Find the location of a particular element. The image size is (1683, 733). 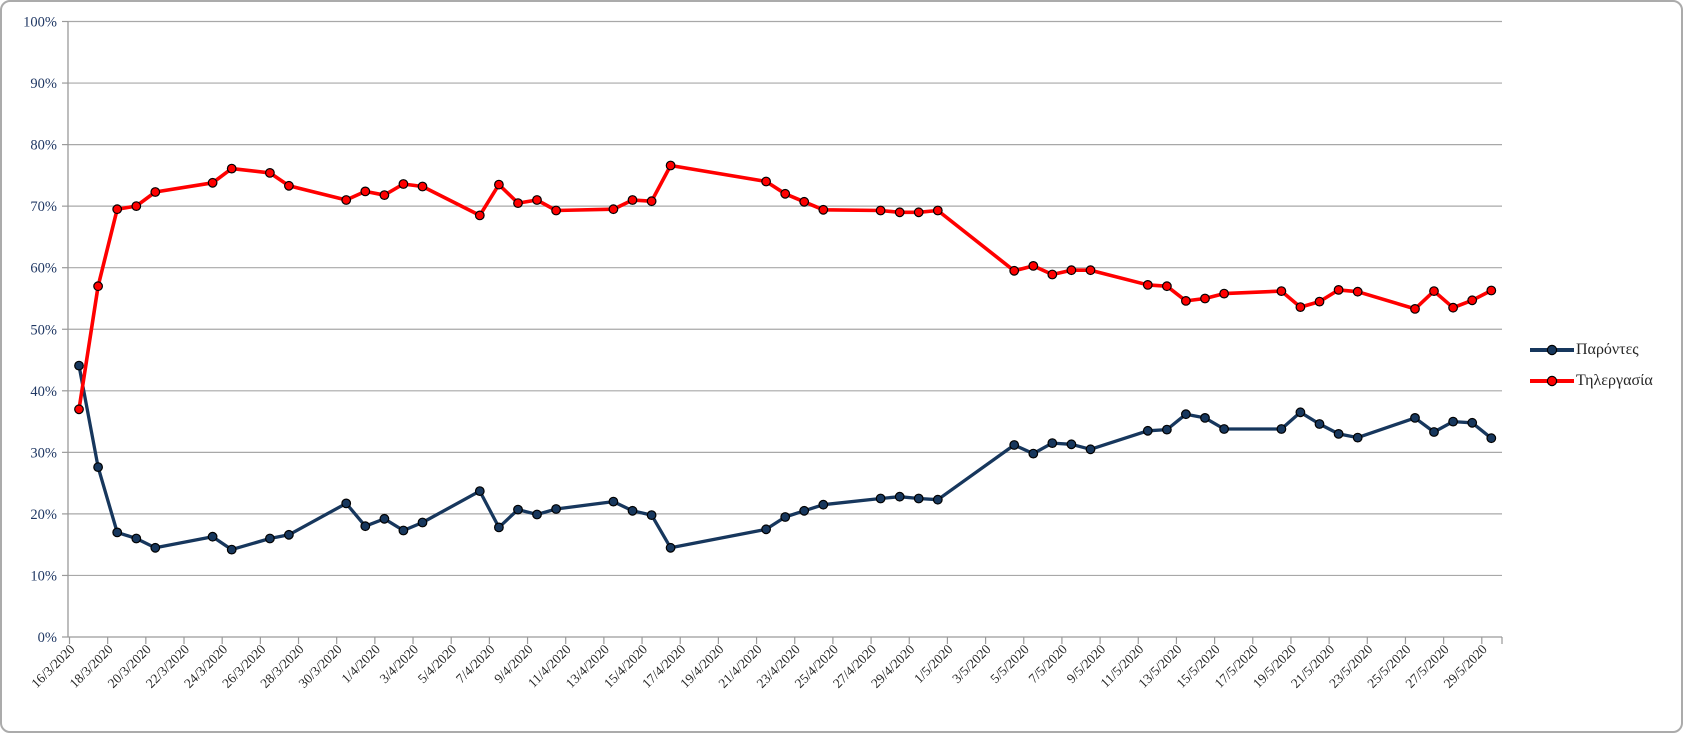

legend-item-tilergasia: Τηλεργασία is located at coordinates (1591, 381).